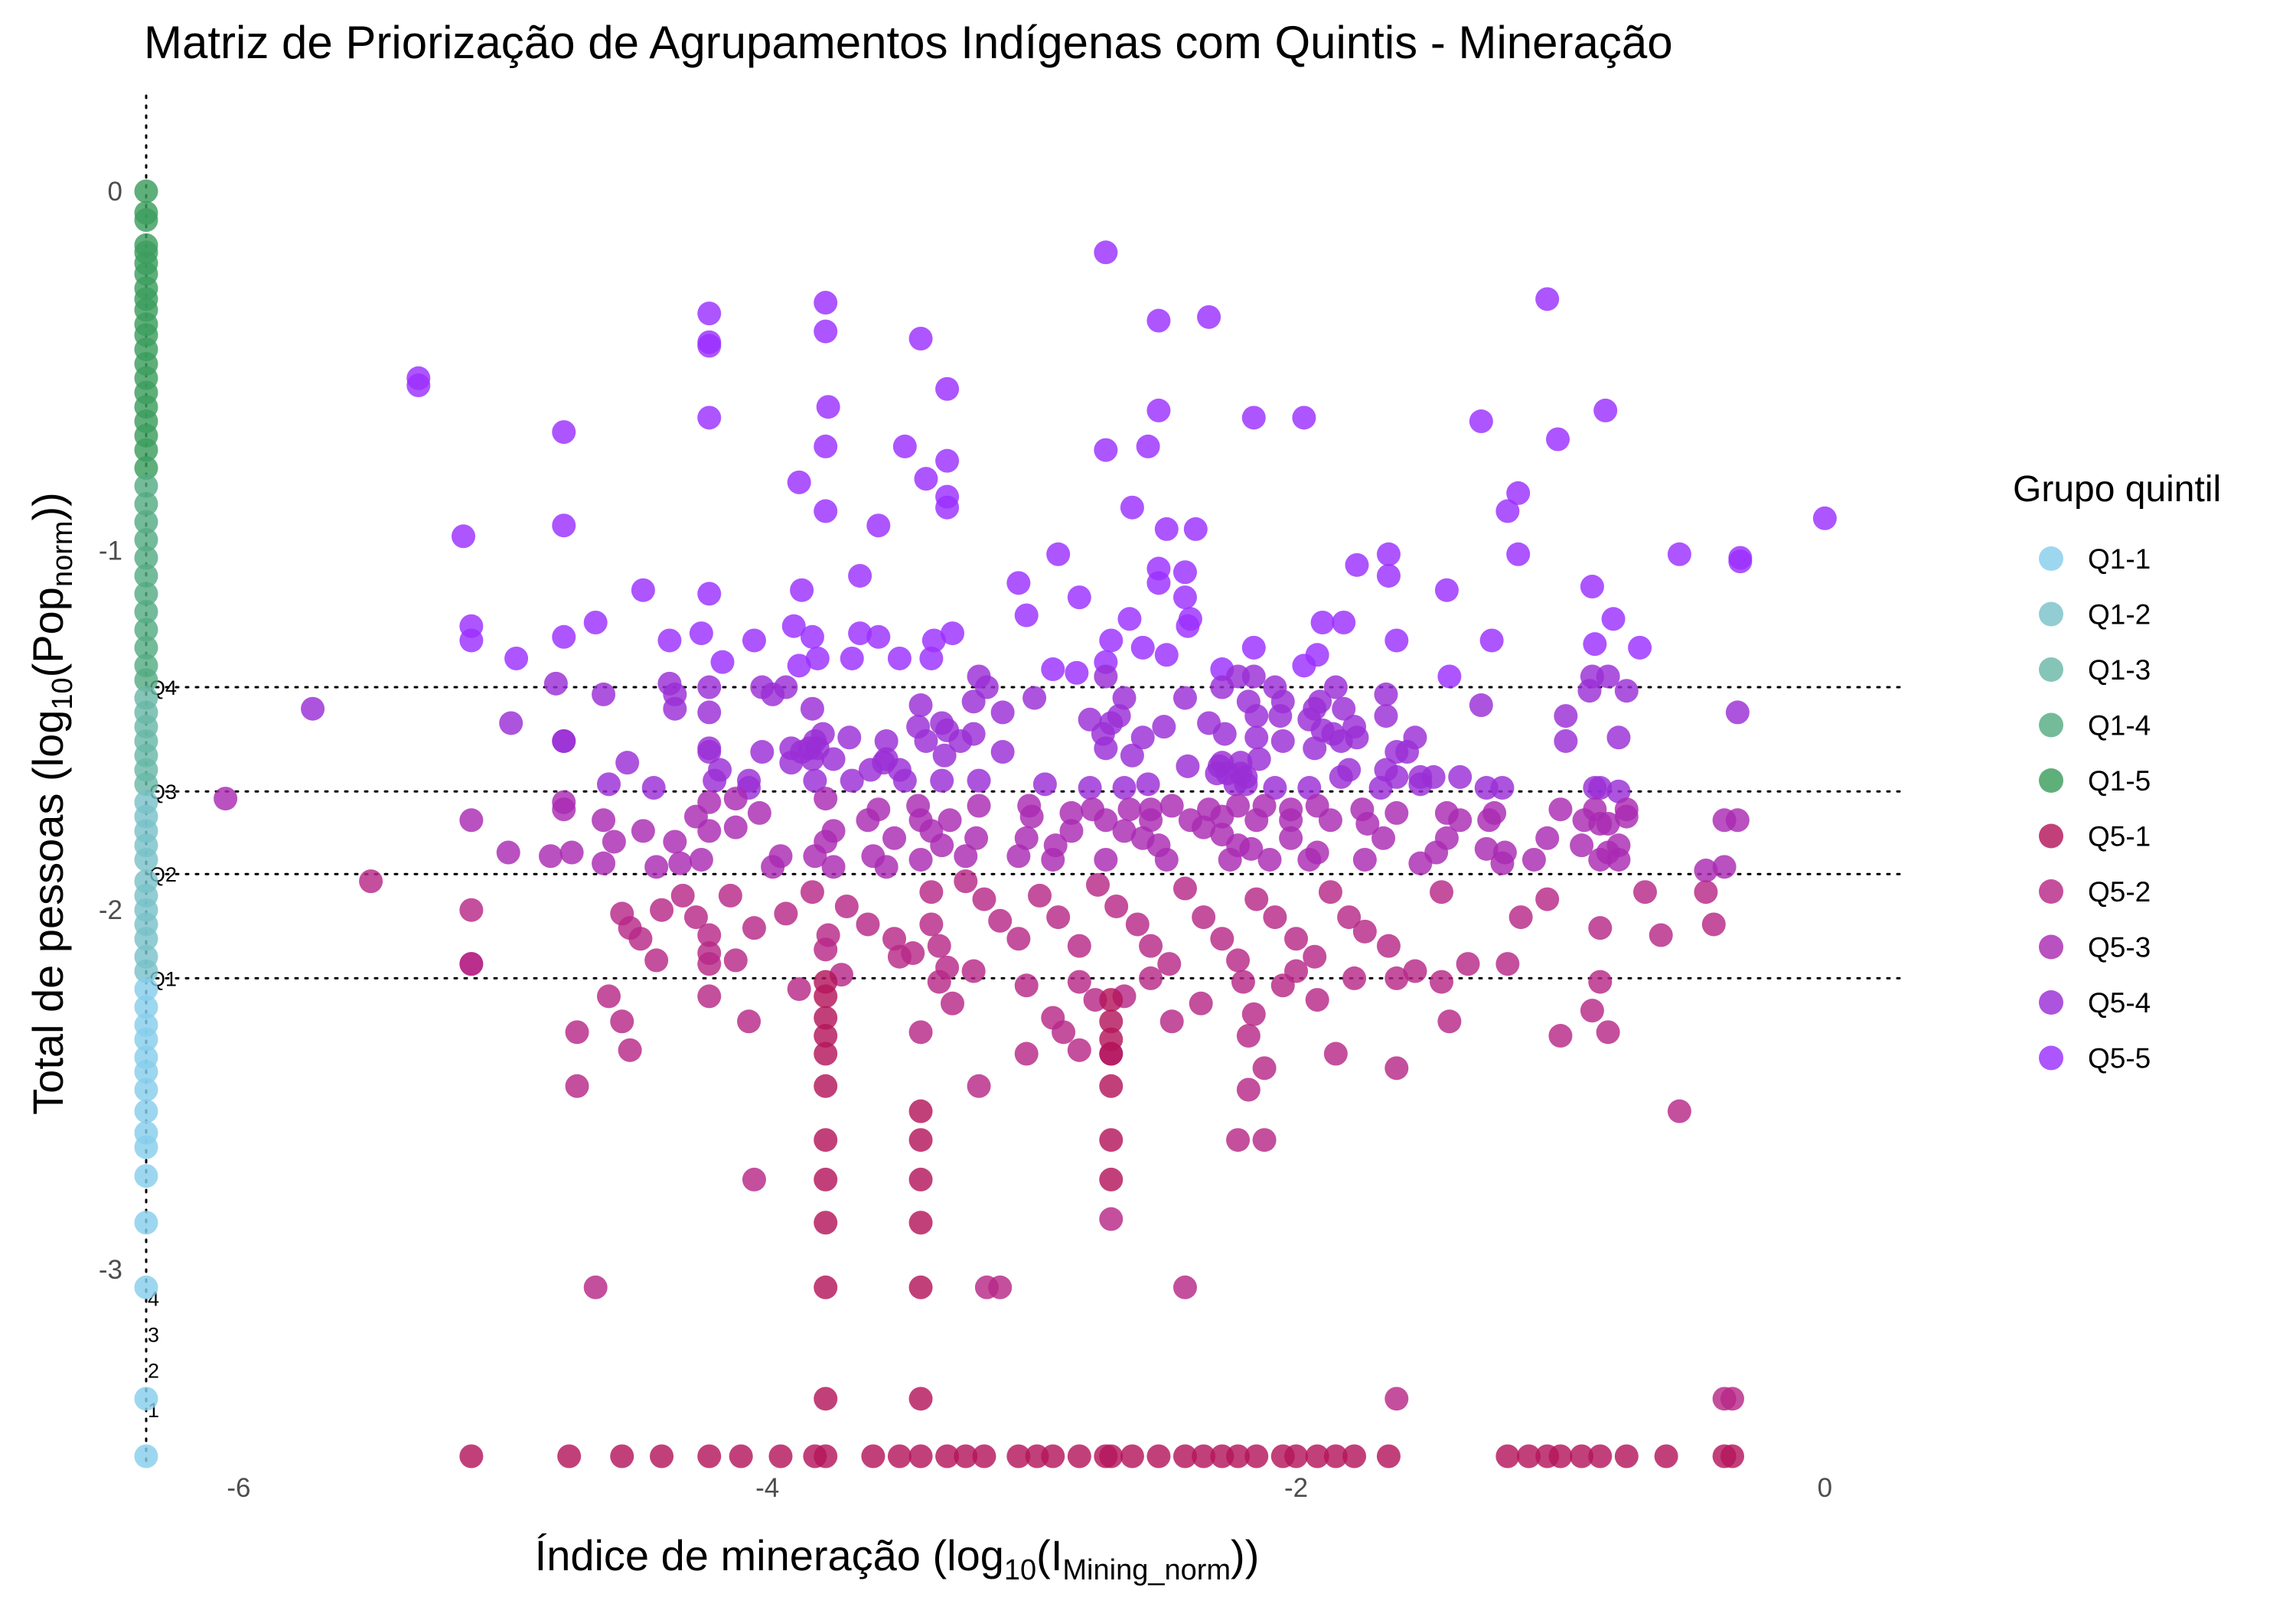 The width and height of the screenshot is (2296, 1607). What do you see at coordinates (2119, 947) in the screenshot?
I see `legend-label-q5-3: Q5-3` at bounding box center [2119, 947].